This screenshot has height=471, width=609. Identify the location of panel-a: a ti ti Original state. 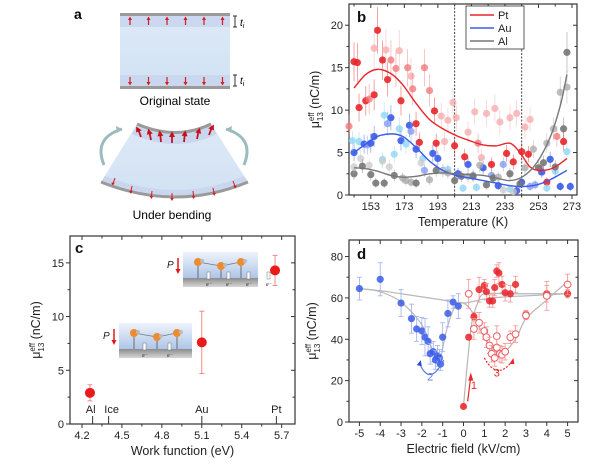
(161, 114).